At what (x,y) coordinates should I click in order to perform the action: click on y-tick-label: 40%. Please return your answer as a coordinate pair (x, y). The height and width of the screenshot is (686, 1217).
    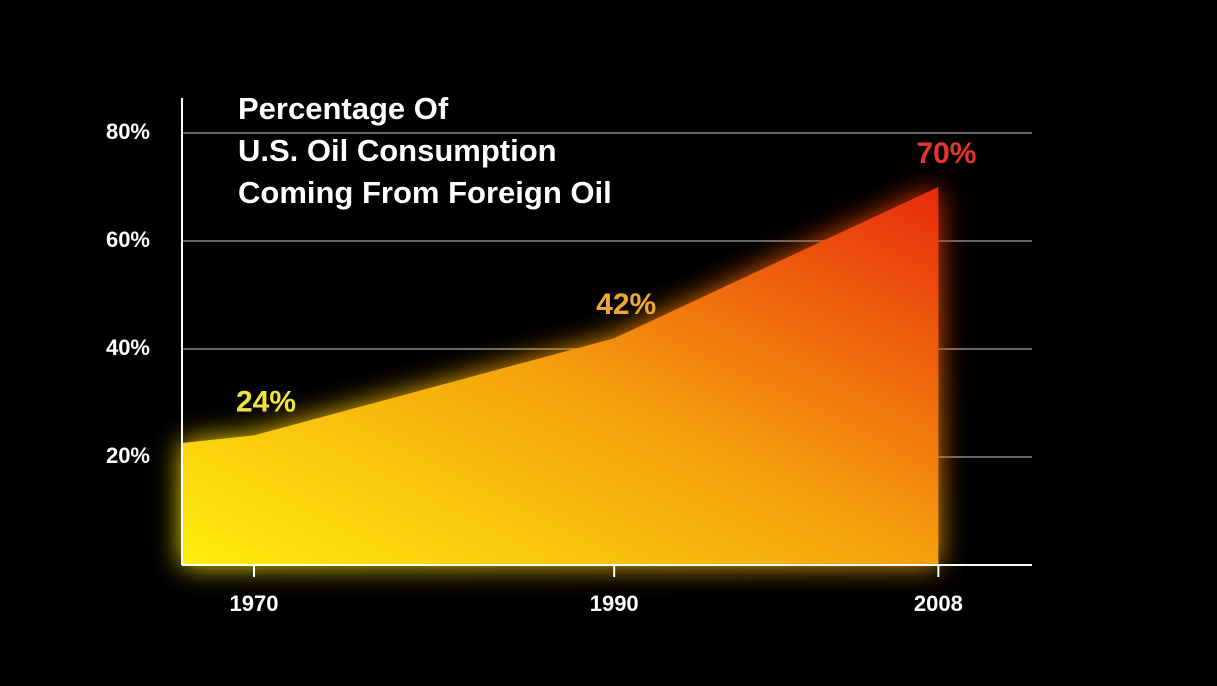
    Looking at the image, I should click on (128, 347).